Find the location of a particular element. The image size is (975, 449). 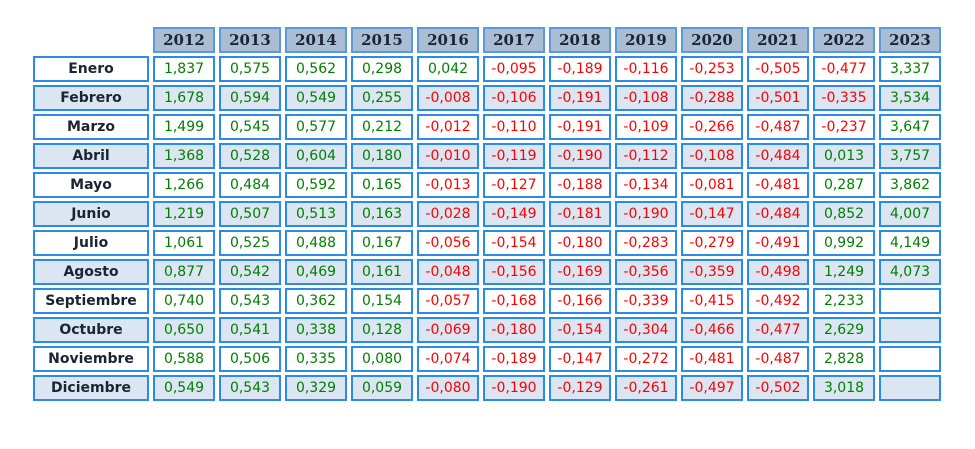

year-header: 2022 is located at coordinates (844, 40).